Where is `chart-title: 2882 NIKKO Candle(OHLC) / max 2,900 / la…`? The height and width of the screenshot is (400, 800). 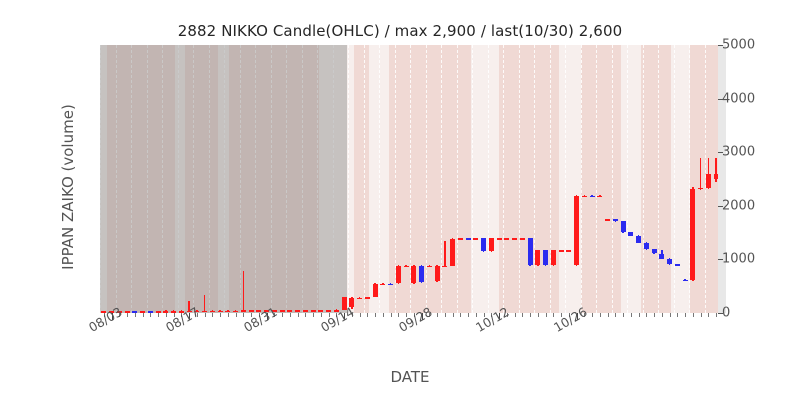
chart-title: 2882 NIKKO Candle(OHLC) / max 2,900 / la… is located at coordinates (400, 31).